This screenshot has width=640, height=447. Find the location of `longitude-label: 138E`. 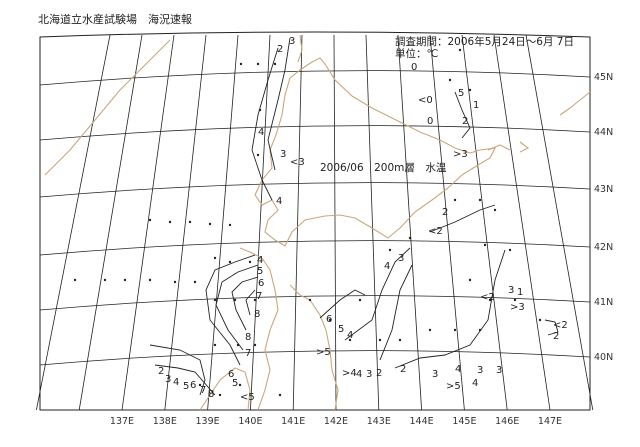

longitude-label: 138E is located at coordinates (165, 421).